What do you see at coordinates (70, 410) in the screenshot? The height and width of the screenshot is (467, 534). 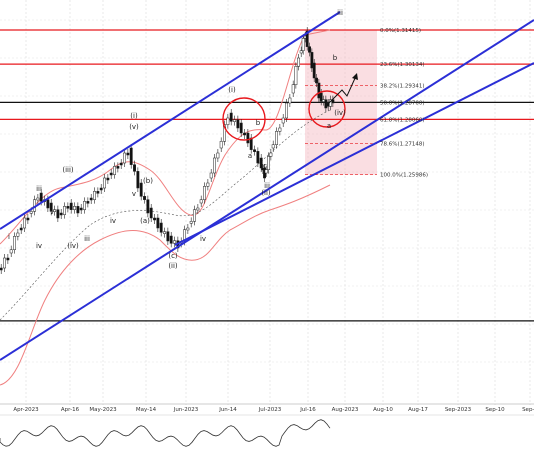 I see `x-tick-label: Apr-16` at bounding box center [70, 410].